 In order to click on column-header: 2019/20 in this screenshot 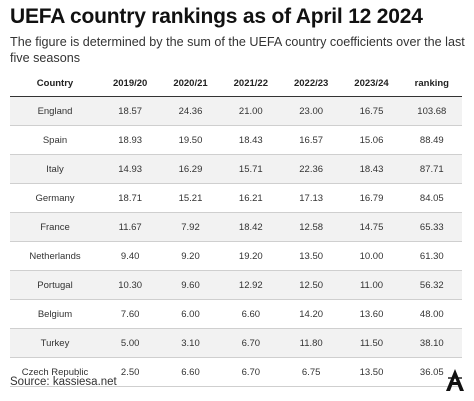, I will do `click(130, 83)`.